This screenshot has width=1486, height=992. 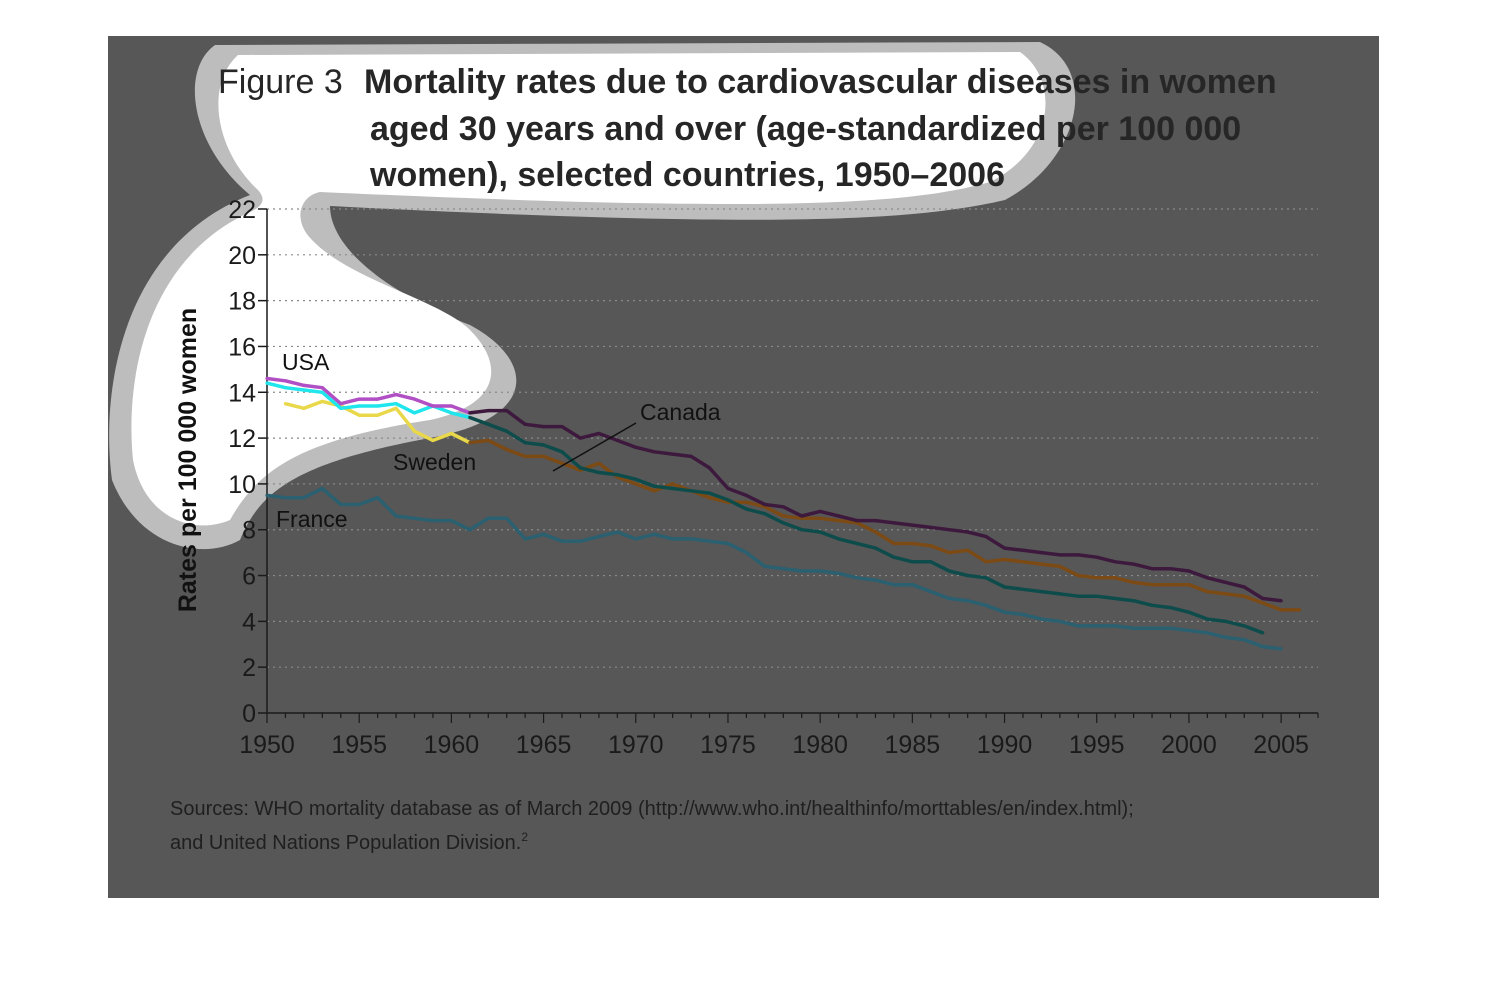 What do you see at coordinates (249, 622) in the screenshot?
I see `y-tick-label-4: 4` at bounding box center [249, 622].